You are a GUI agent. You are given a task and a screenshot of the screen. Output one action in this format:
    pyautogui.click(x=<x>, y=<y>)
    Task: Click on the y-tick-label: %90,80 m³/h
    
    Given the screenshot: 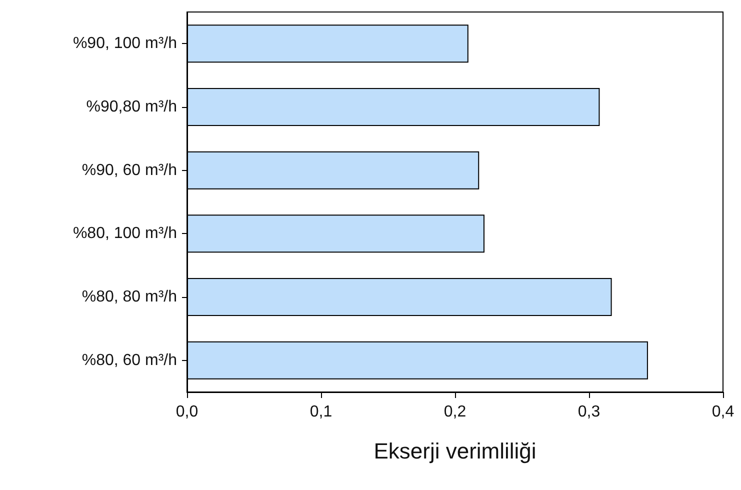 What is the action you would take?
    pyautogui.click(x=131, y=107)
    